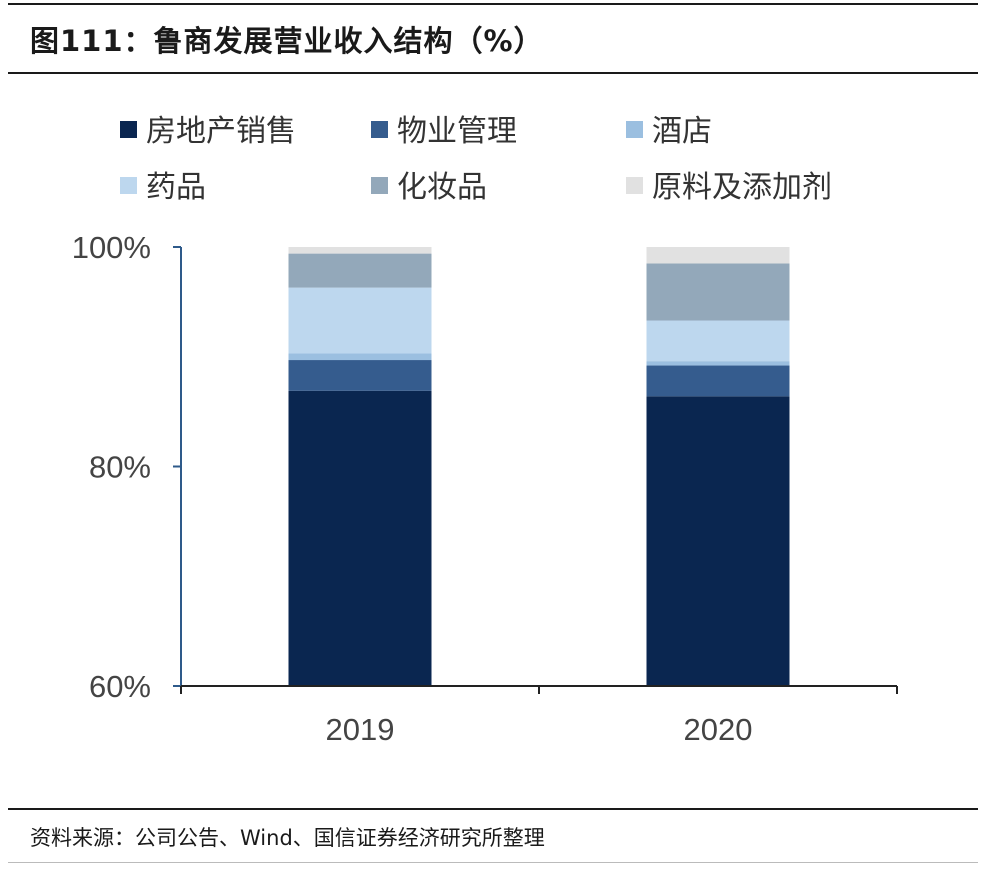  Describe the element at coordinates (287, 41) in the screenshot. I see `chart-title: 图111：鲁商发展营业收入结构（%）` at that location.